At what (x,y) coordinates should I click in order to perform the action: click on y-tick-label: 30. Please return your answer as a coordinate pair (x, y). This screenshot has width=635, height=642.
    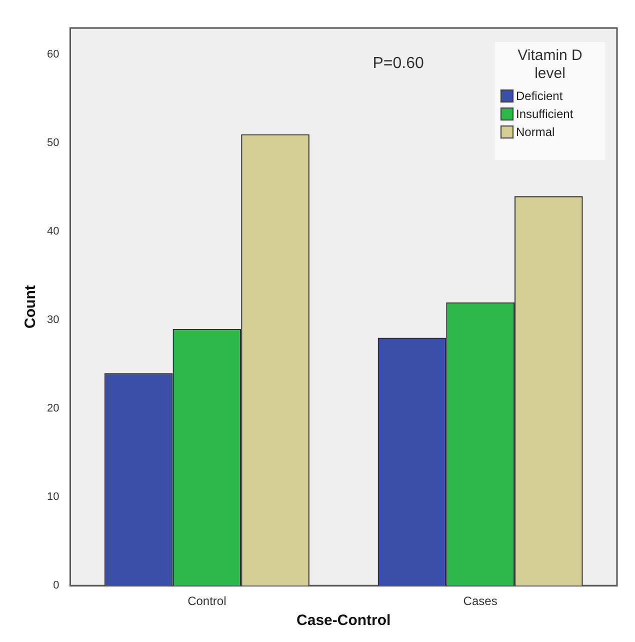
    Looking at the image, I should click on (53, 320).